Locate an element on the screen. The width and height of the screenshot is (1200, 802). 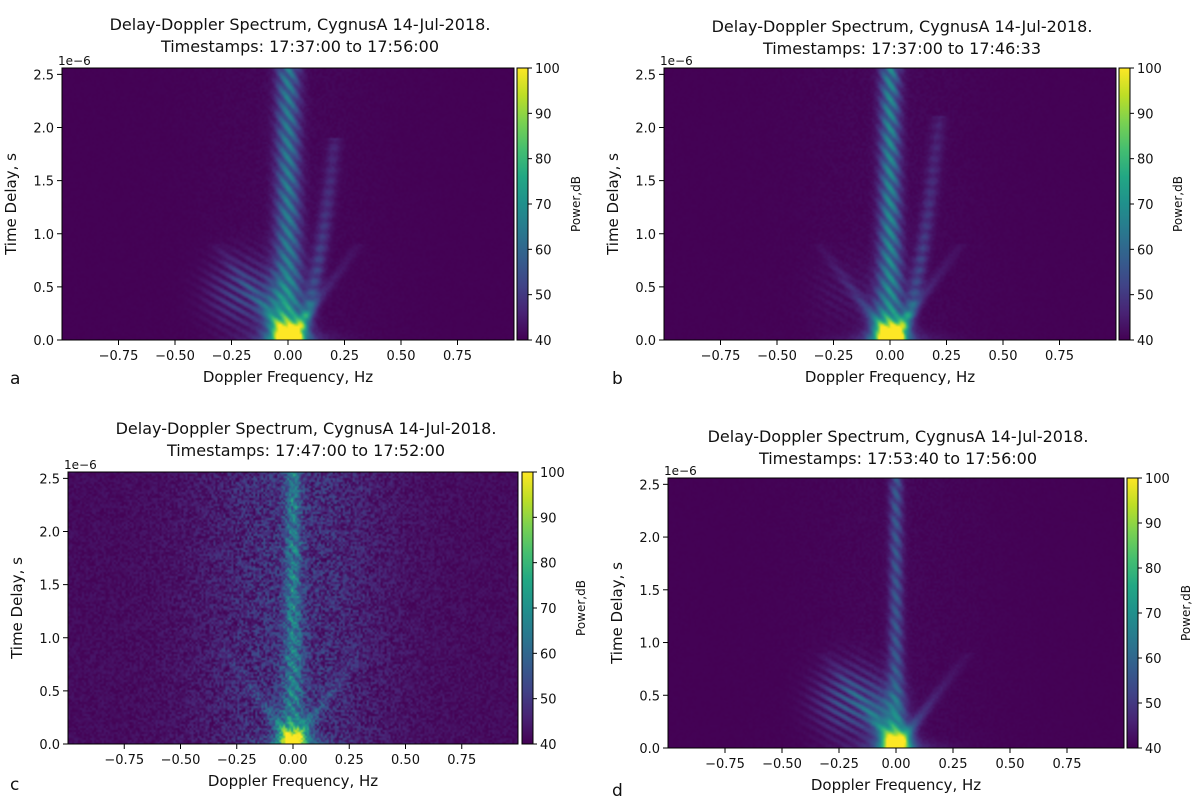
panel-label: a is located at coordinates (15, 379).